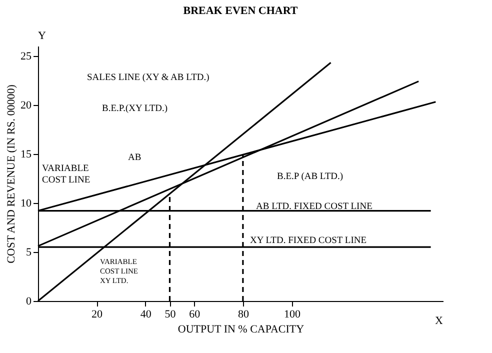 This screenshot has width=492, height=353. Describe the element at coordinates (135, 109) in the screenshot. I see `annotation: B.E.P.(XY LTD.)` at that location.